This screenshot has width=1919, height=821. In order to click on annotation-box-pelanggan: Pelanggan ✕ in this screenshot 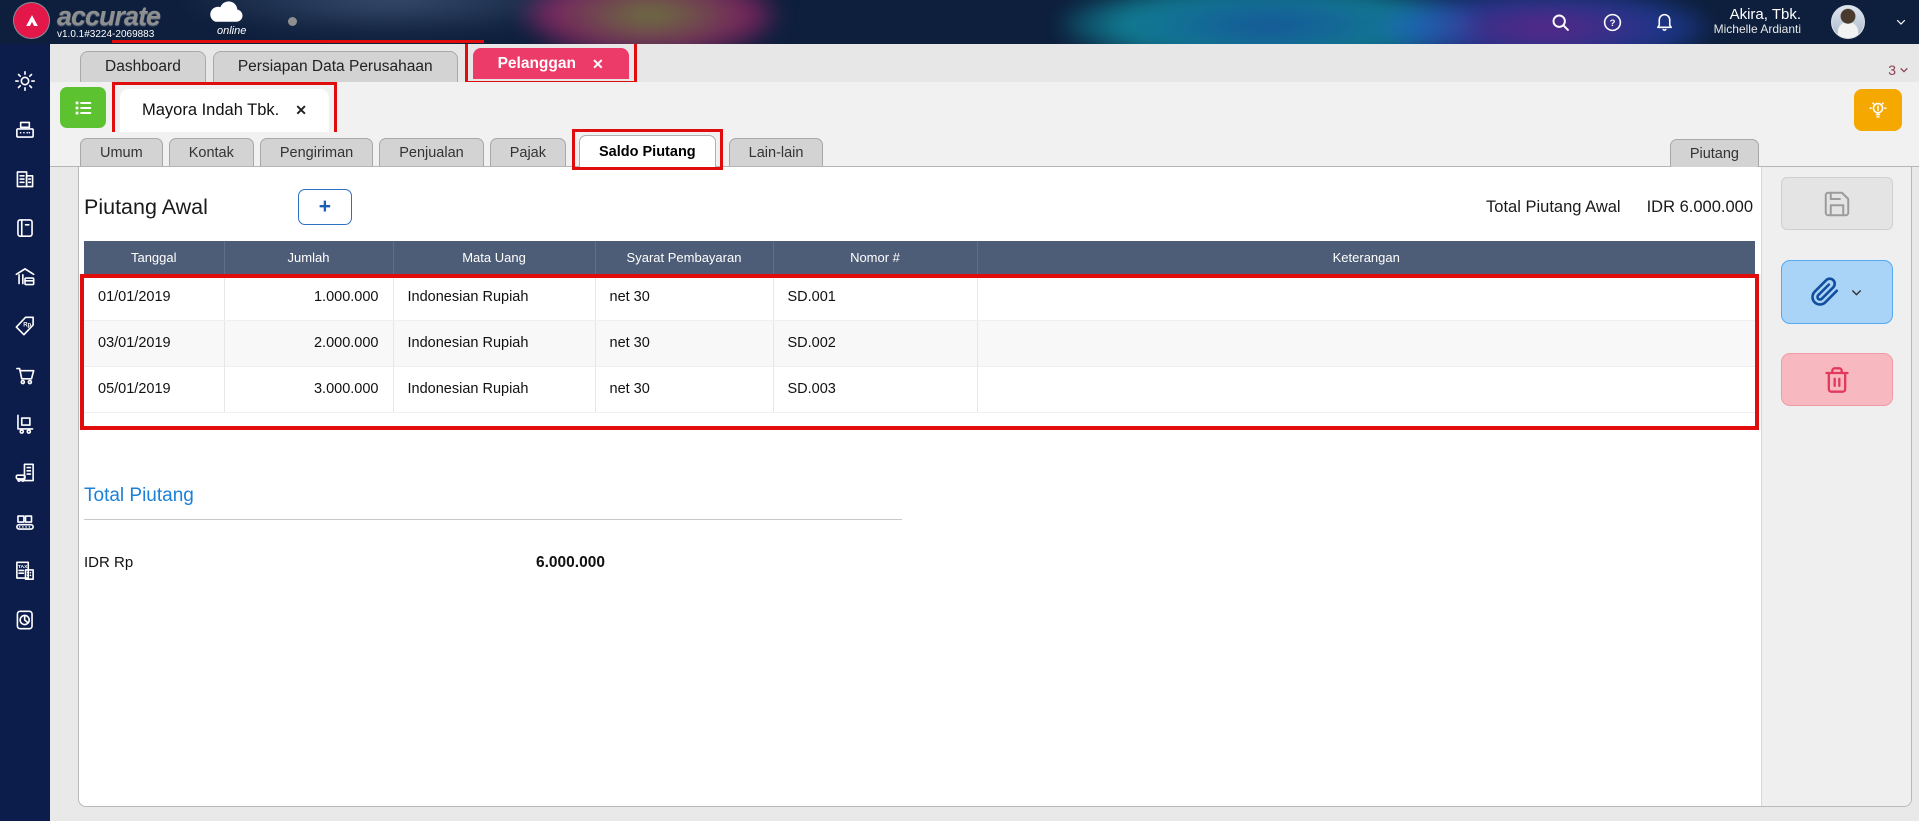, I will do `click(550, 62)`.